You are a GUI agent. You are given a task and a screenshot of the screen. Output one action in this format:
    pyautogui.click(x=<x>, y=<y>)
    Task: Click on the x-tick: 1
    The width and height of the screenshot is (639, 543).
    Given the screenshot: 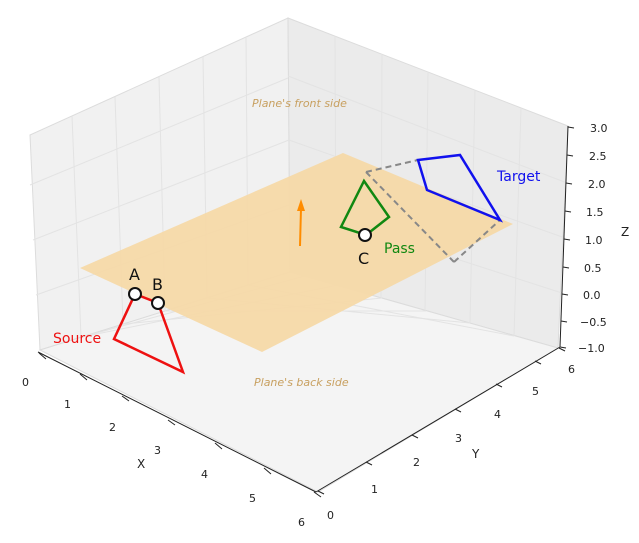 What is the action you would take?
    pyautogui.click(x=67, y=404)
    